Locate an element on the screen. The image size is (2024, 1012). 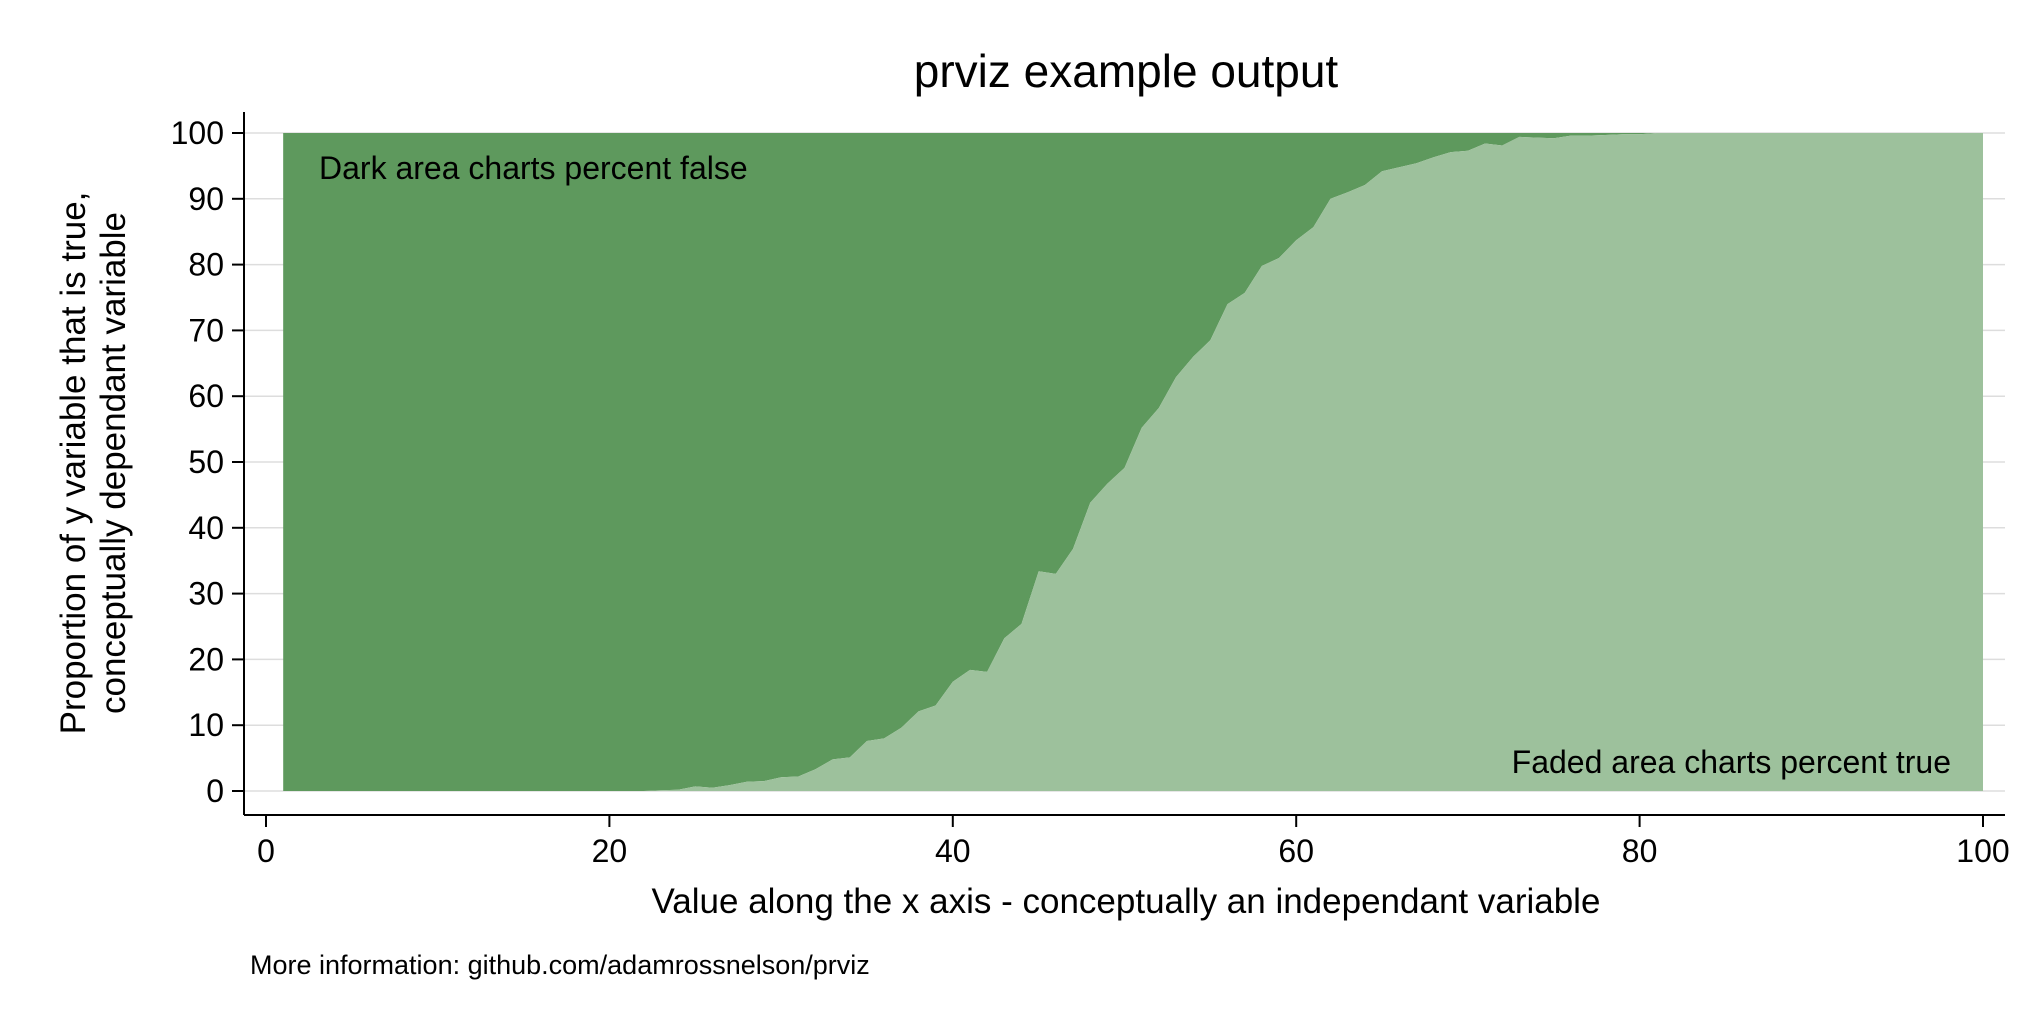
x-tick-label: 40 is located at coordinates (953, 851).